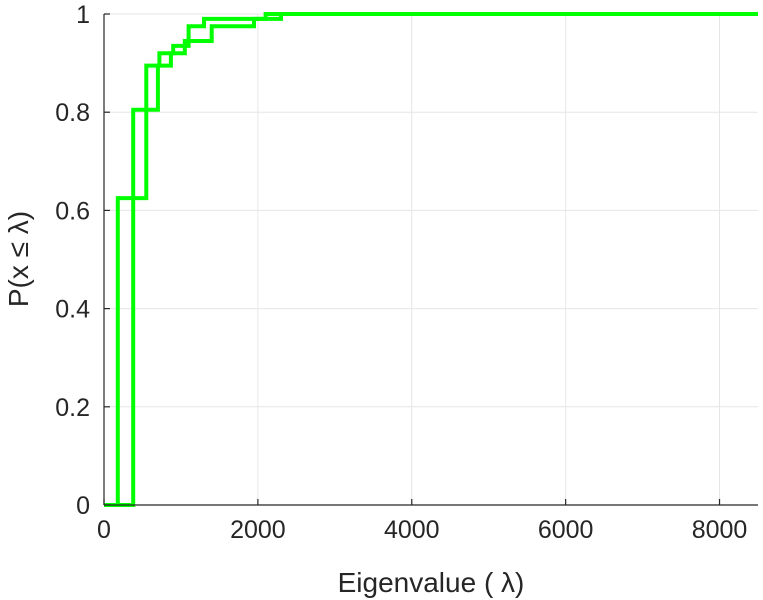 This screenshot has height=600, width=763. What do you see at coordinates (566, 530) in the screenshot?
I see `x-tick-label: 6000` at bounding box center [566, 530].